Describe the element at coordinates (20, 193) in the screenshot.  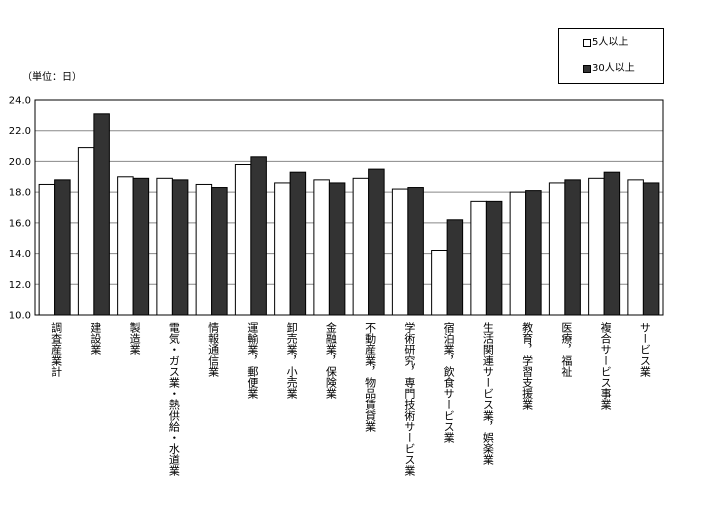
I see `y-tick-label: 18.0` at that location.